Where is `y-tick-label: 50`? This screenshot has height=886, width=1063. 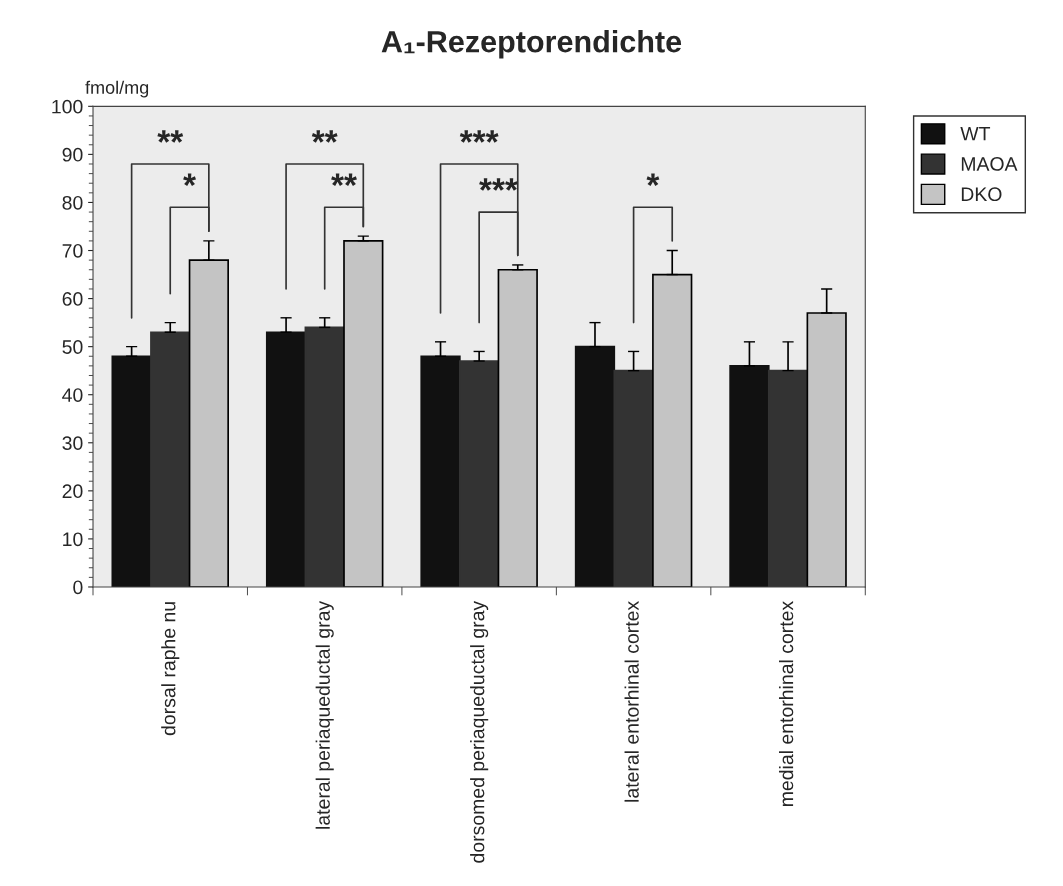 y-tick-label: 50 is located at coordinates (72, 347).